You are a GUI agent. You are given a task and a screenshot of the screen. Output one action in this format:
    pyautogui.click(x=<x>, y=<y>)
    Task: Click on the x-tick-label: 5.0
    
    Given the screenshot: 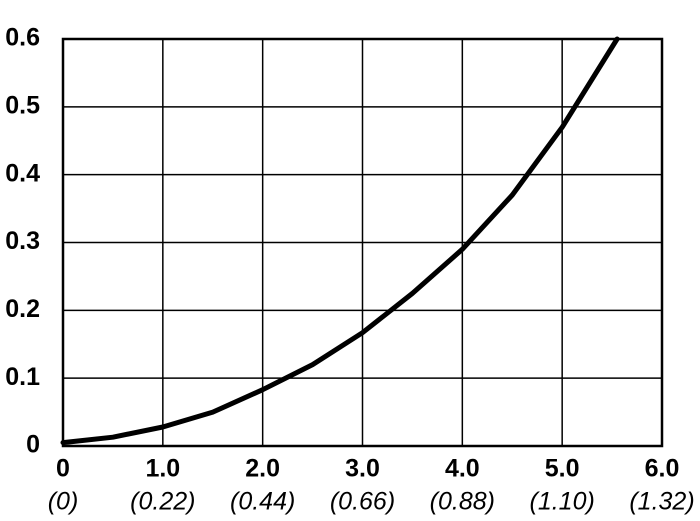 What is the action you would take?
    pyautogui.click(x=562, y=469)
    